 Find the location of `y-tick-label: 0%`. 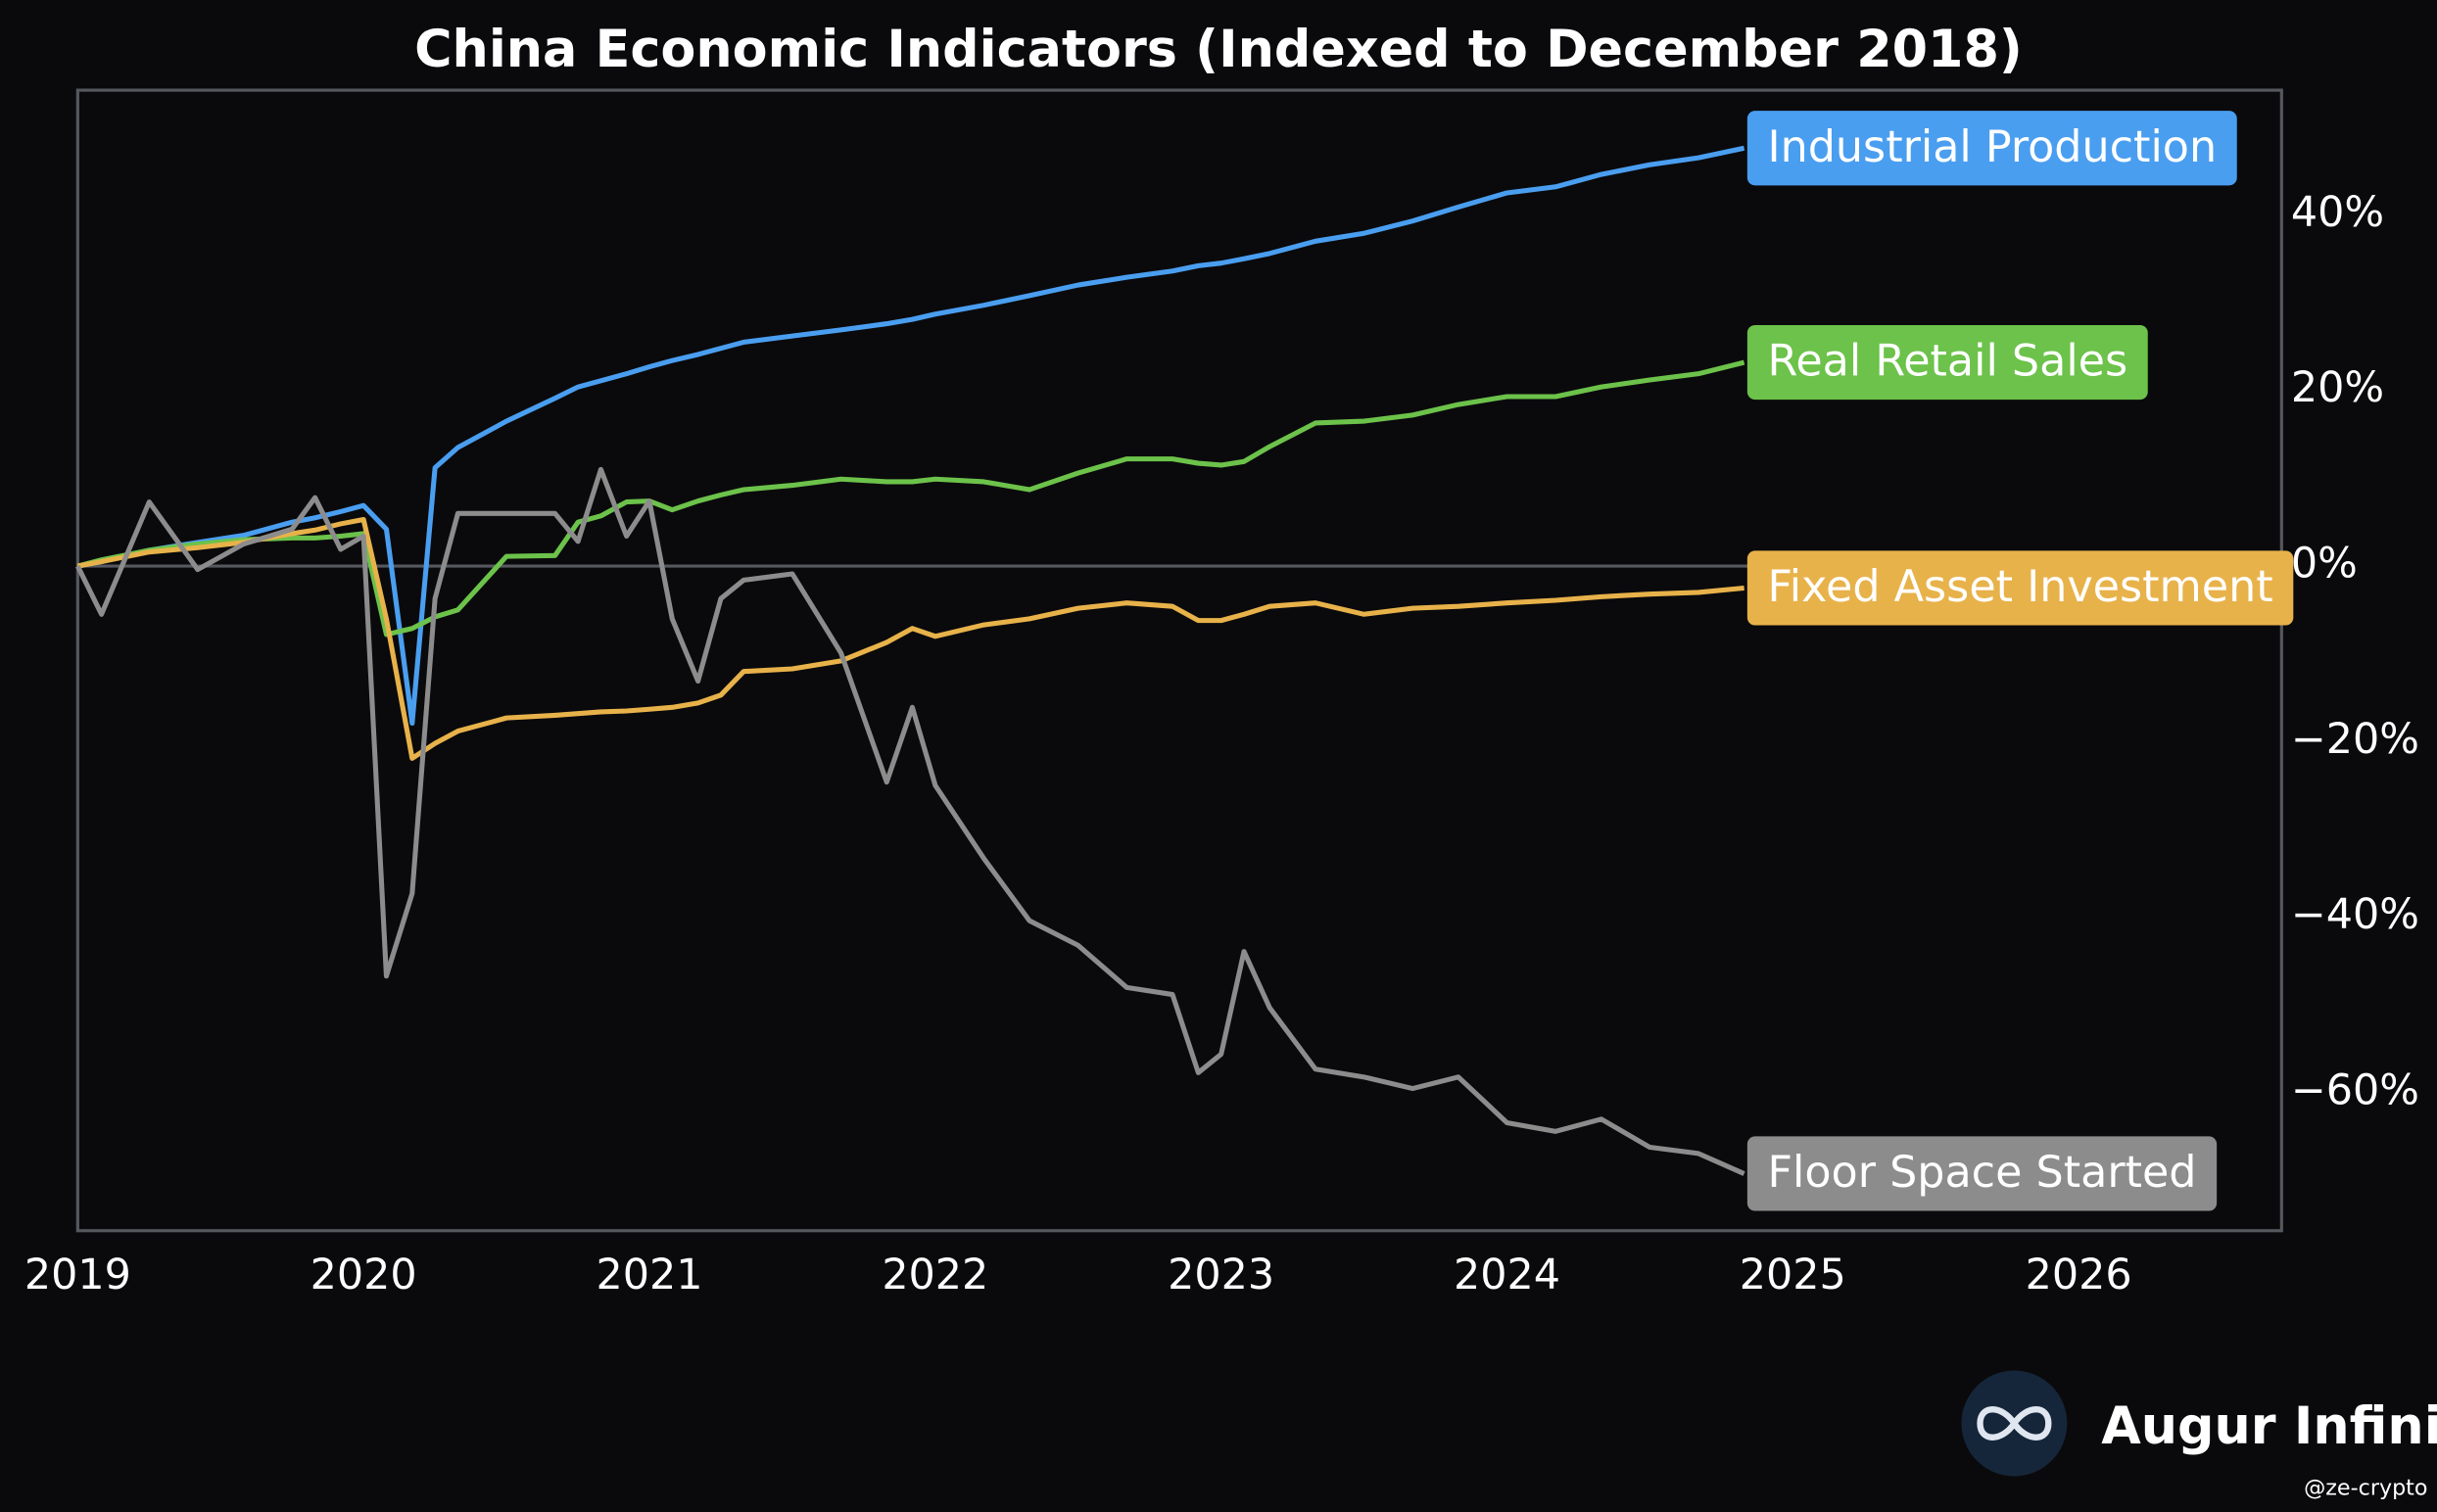

y-tick-label: 0% is located at coordinates (2324, 564).